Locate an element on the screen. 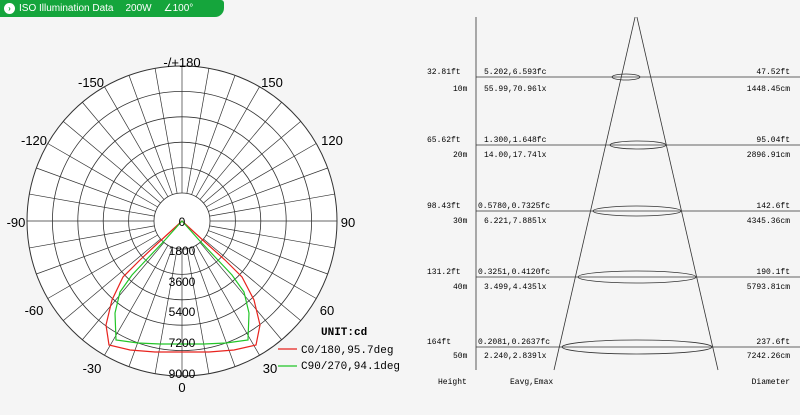 This screenshot has height=415, width=800. lx-50m: 2.240,2.839lx is located at coordinates (515, 356).